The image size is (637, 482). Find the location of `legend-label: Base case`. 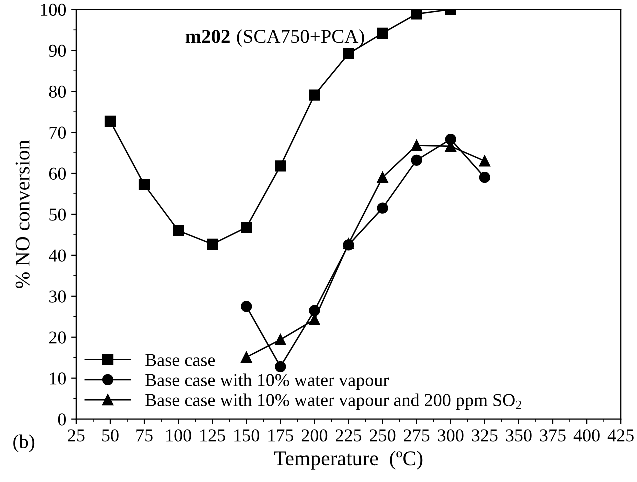

legend-label: Base case is located at coordinates (181, 360).